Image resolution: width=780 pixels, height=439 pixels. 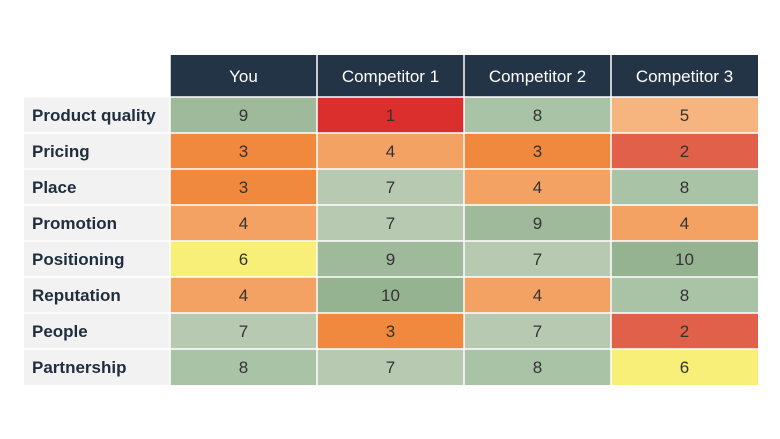 I want to click on row-label: Positioning, so click(x=78, y=259).